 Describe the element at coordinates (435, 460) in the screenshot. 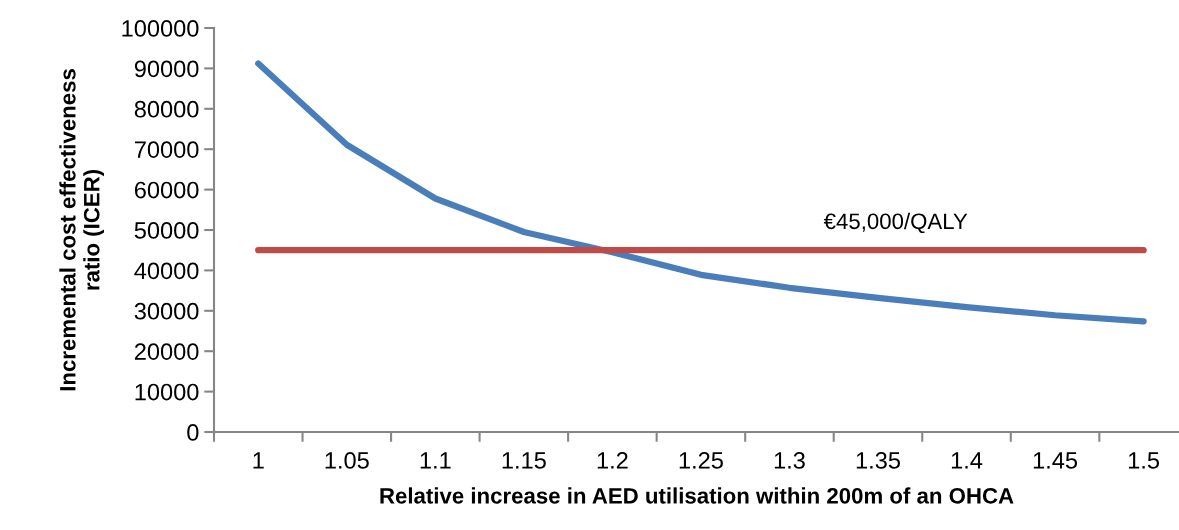

I see `x-tick-label: 1.1` at that location.